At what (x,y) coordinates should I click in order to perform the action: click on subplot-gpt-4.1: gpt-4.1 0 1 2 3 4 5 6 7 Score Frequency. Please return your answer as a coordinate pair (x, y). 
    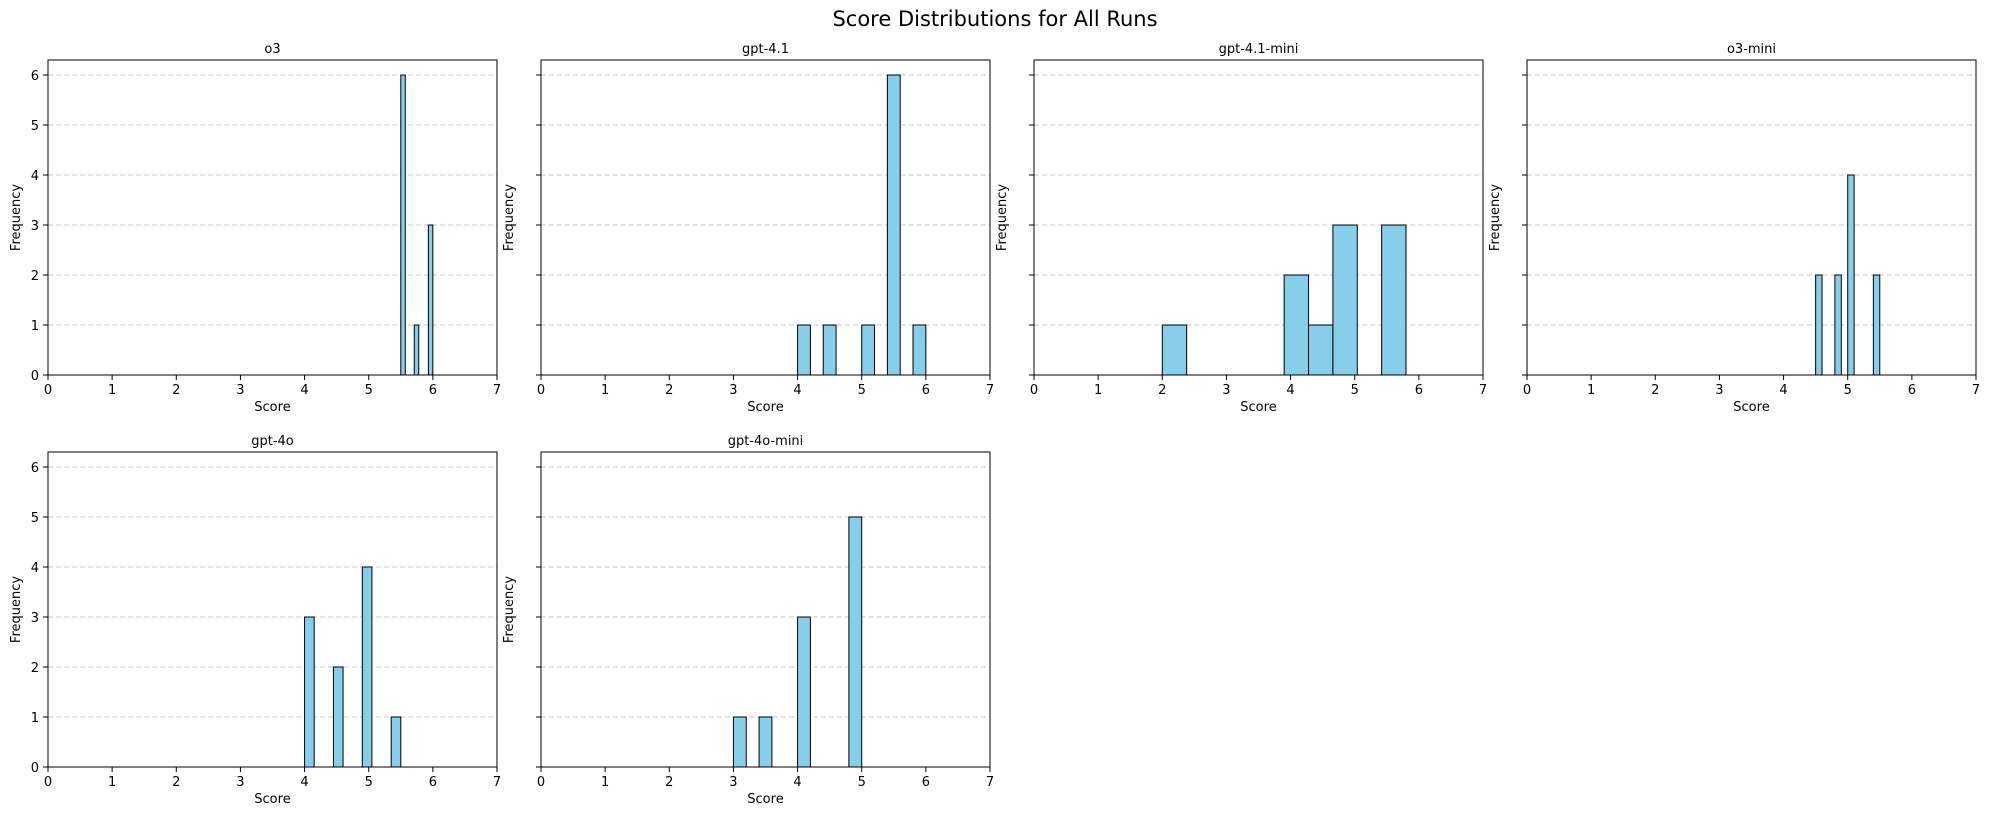
    Looking at the image, I should click on (748, 228).